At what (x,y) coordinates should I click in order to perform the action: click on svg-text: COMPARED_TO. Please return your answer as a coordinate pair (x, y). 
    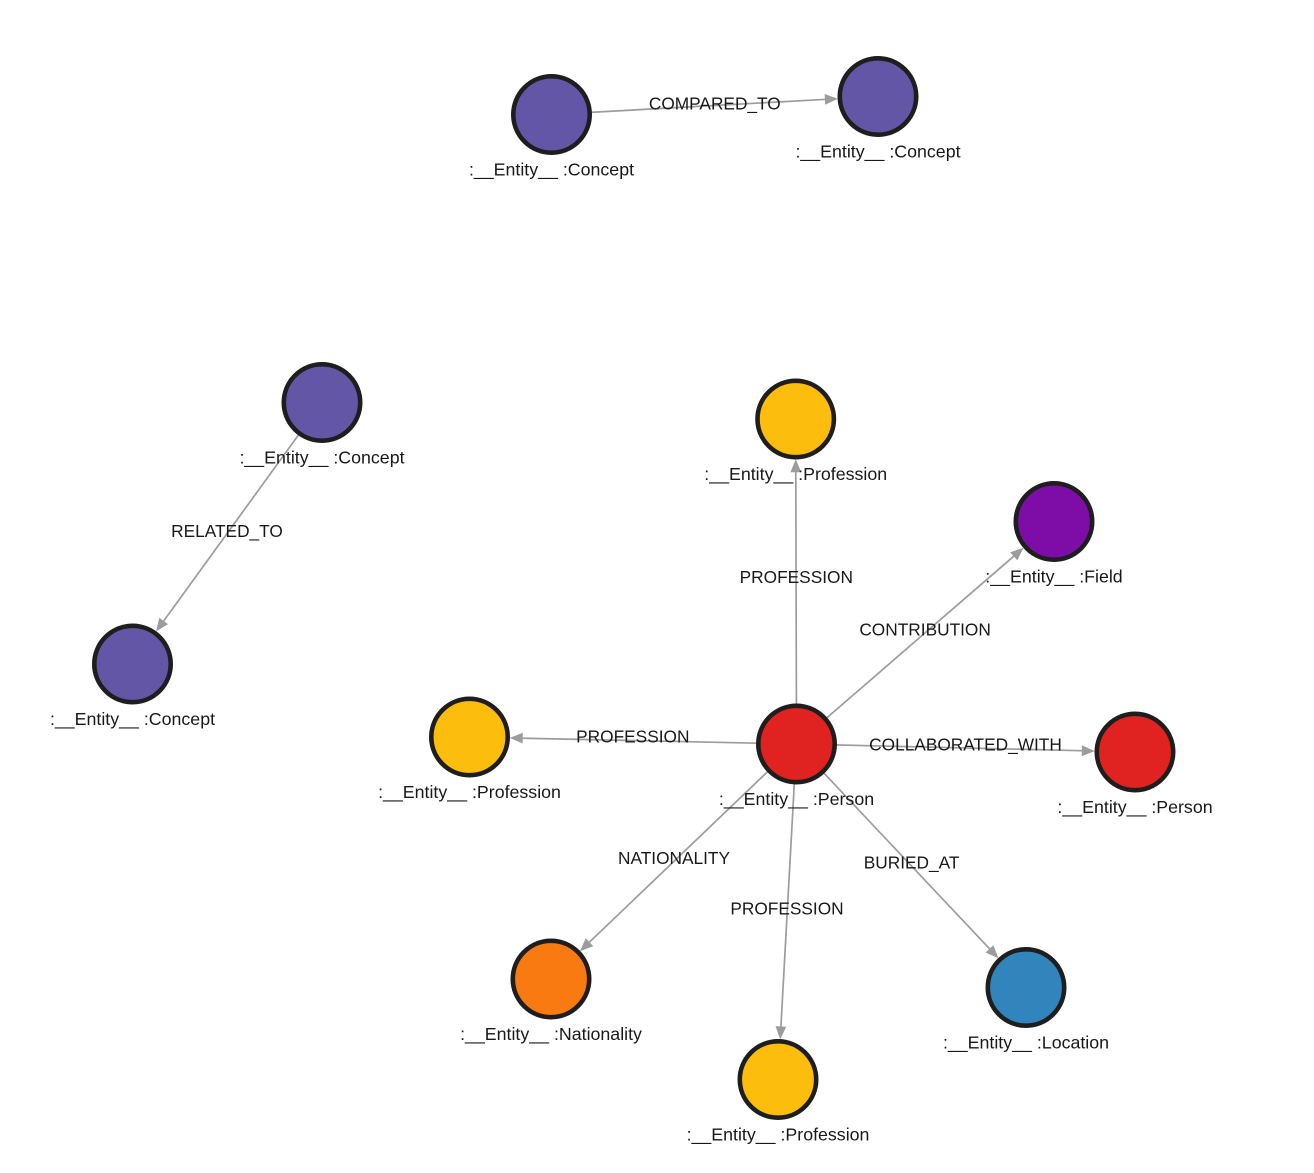
    Looking at the image, I should click on (715, 104).